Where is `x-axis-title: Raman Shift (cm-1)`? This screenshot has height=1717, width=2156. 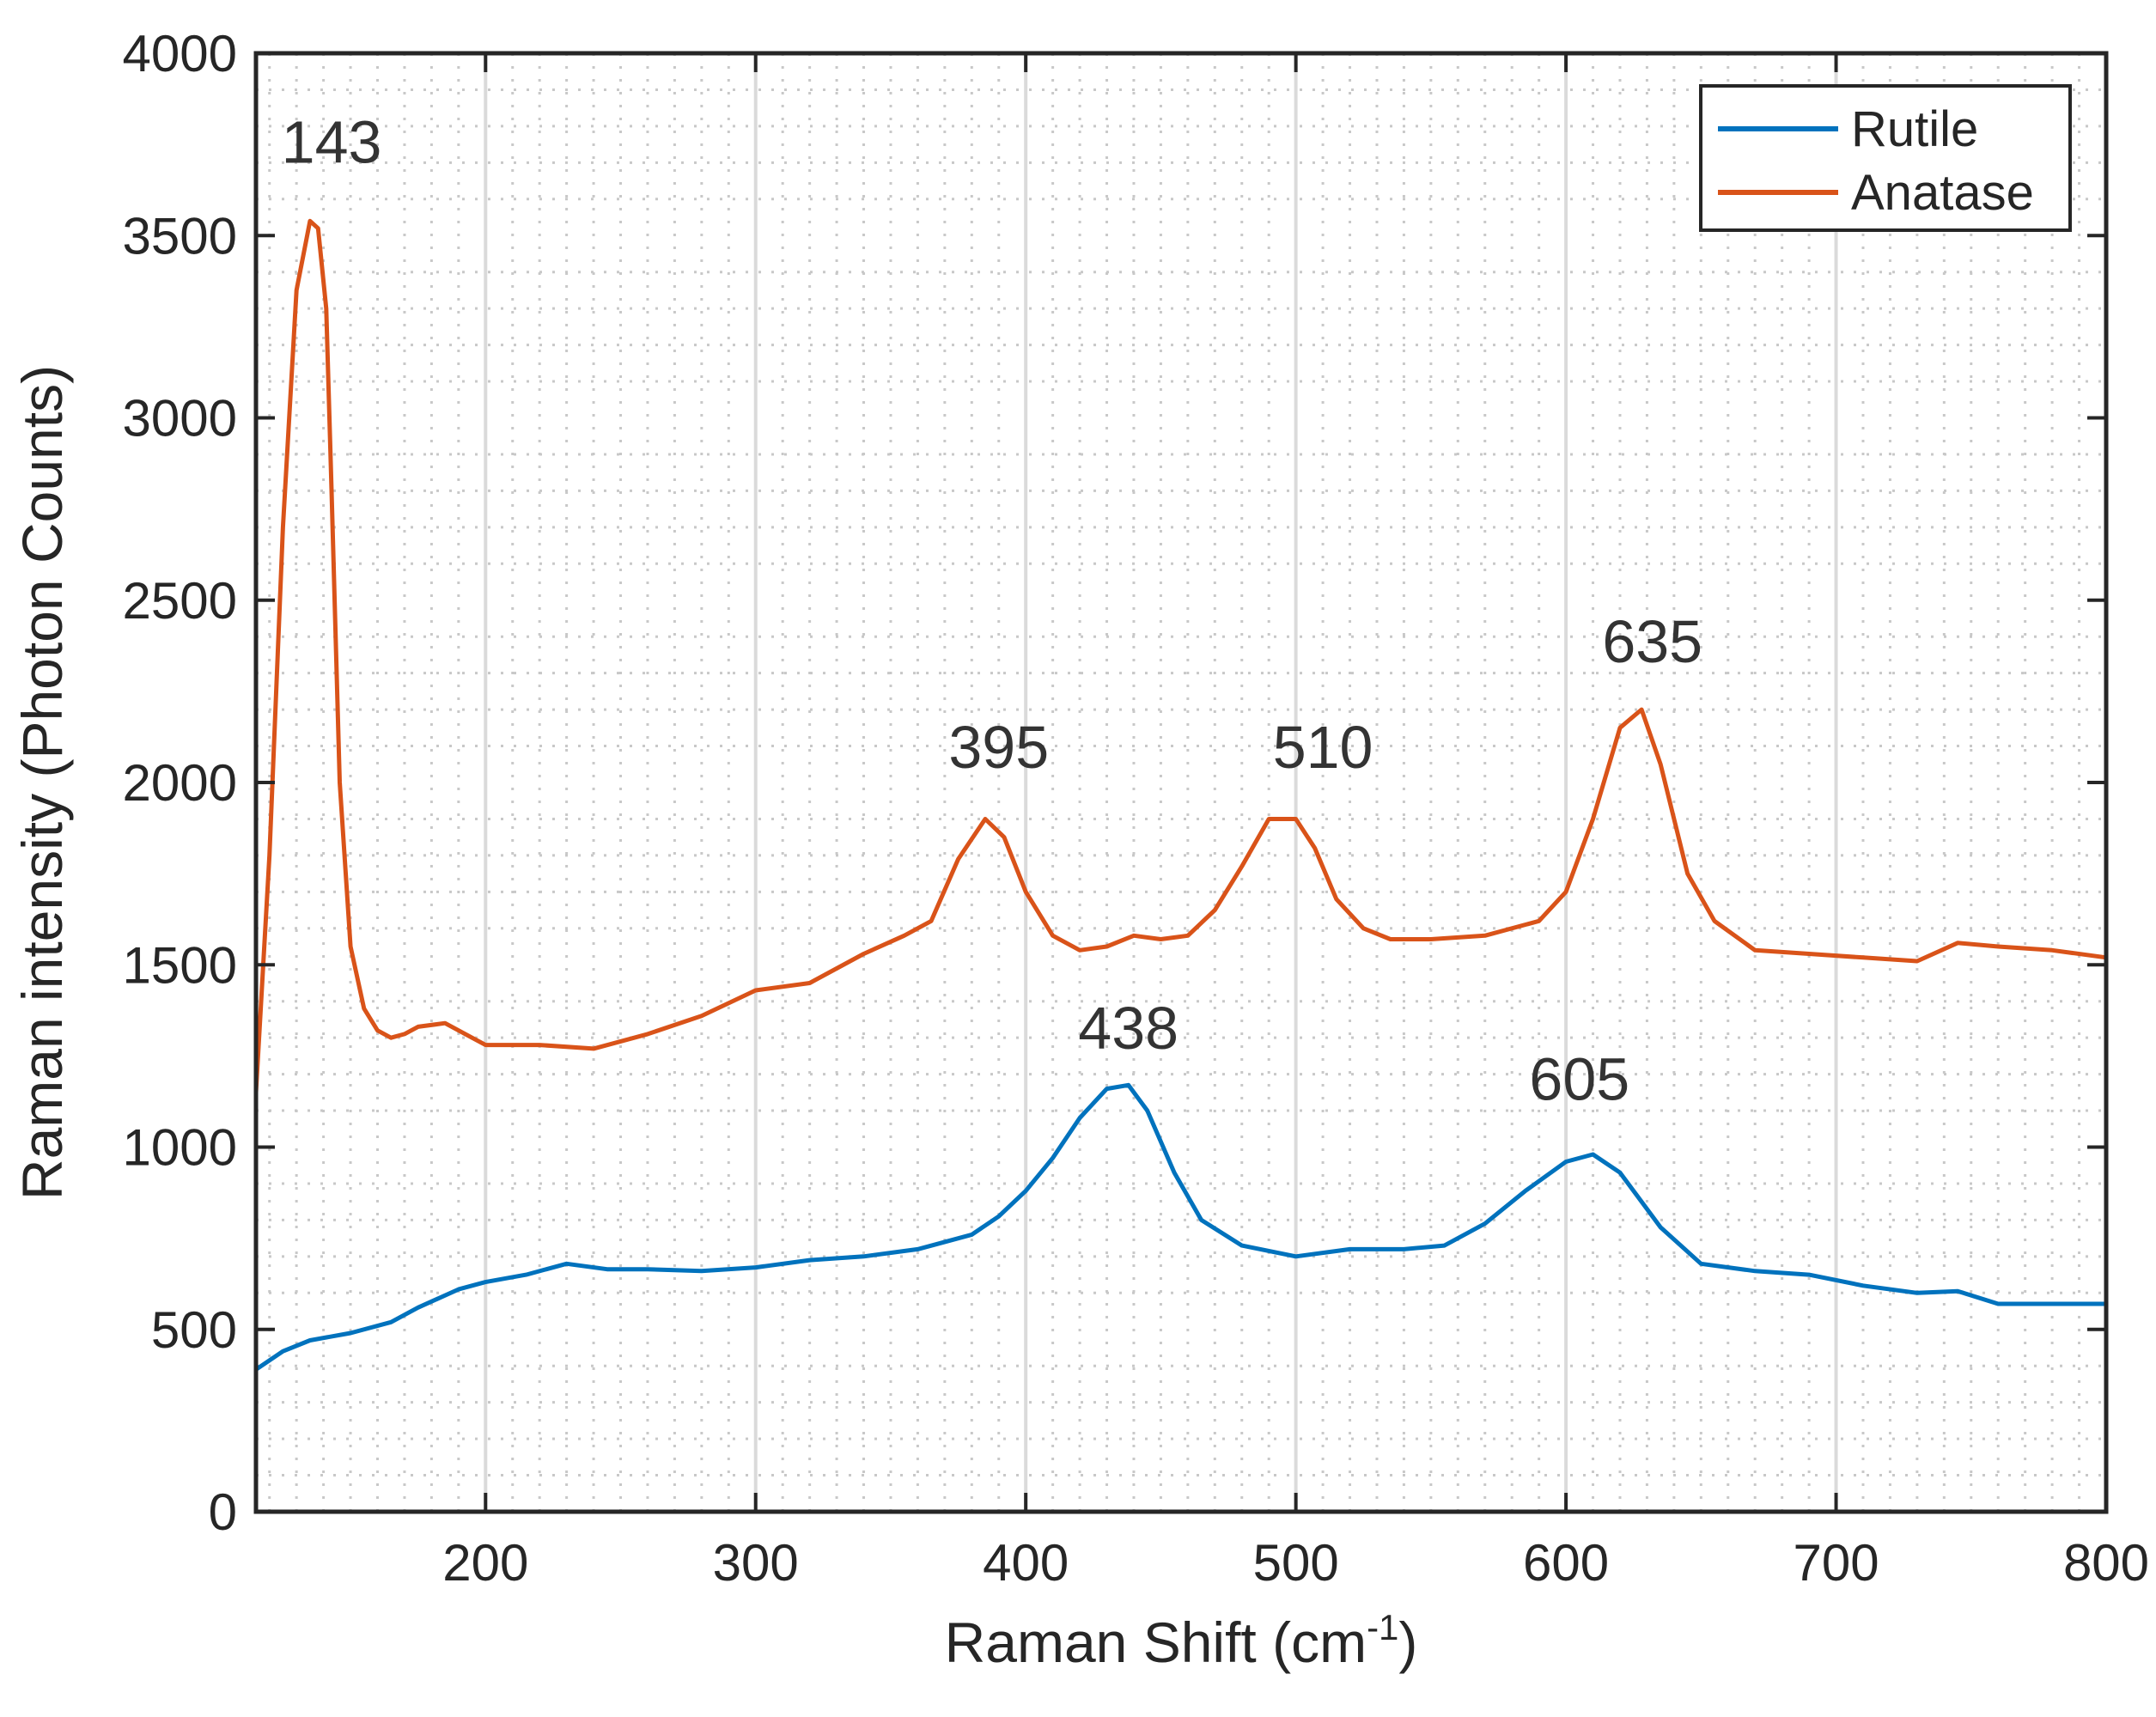
x-axis-title: Raman Shift (cm-1) is located at coordinates (1181, 1640).